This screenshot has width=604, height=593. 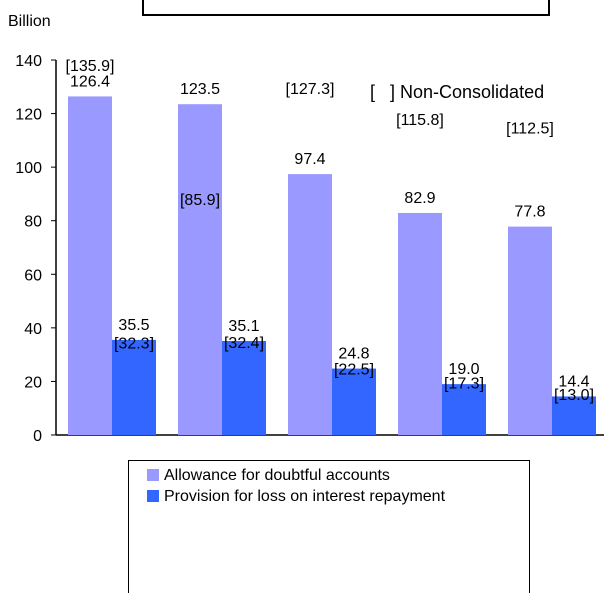 I want to click on top-frame, so click(x=346, y=8).